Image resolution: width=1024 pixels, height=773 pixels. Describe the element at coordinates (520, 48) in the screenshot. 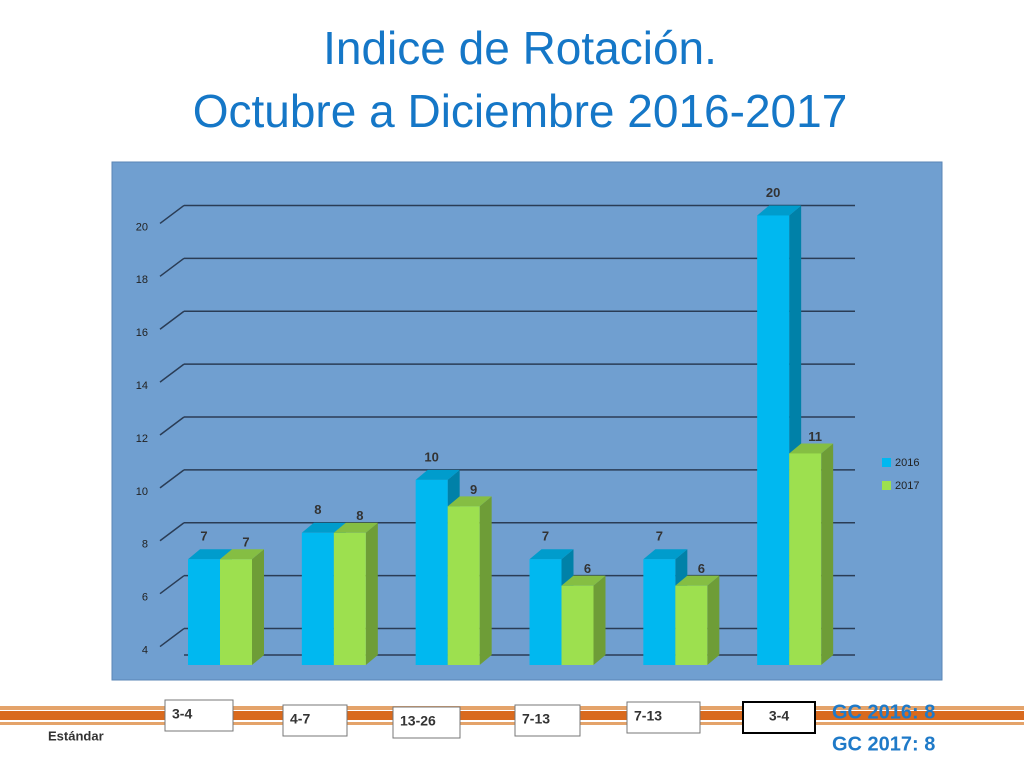

I see `title-line: Indice de Rotación.` at that location.